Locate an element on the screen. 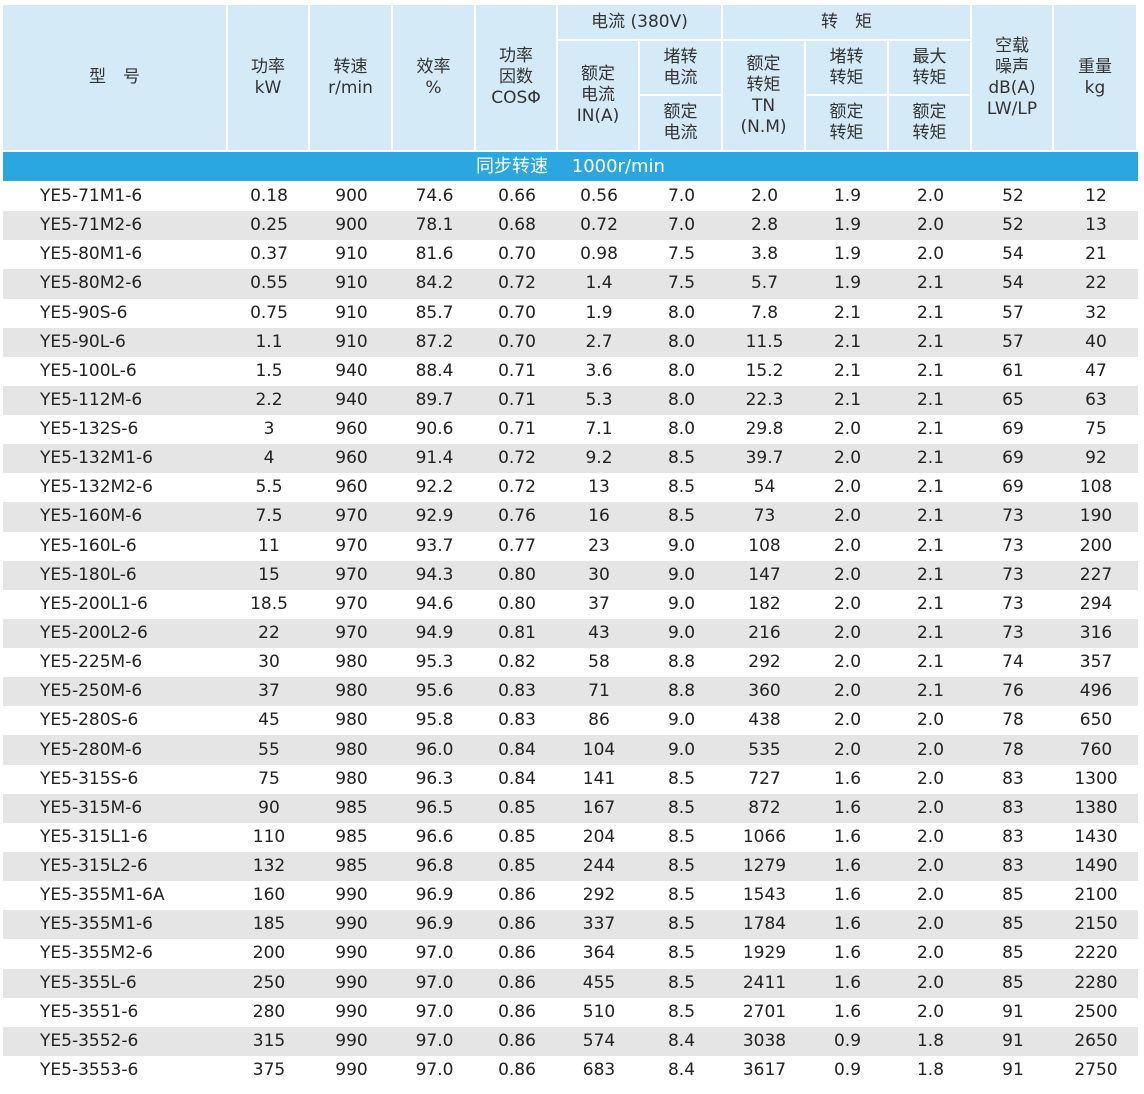 The image size is (1144, 1094). cell-text: 94.6 is located at coordinates (434, 603).